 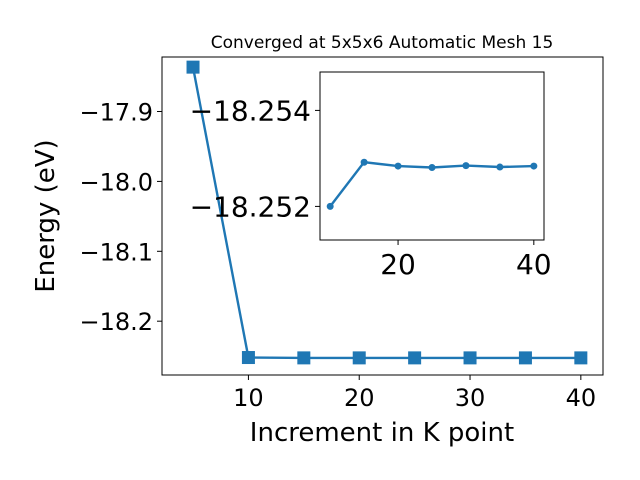 What do you see at coordinates (250, 206) in the screenshot?
I see `inset-y-tick-label: −18.252` at bounding box center [250, 206].